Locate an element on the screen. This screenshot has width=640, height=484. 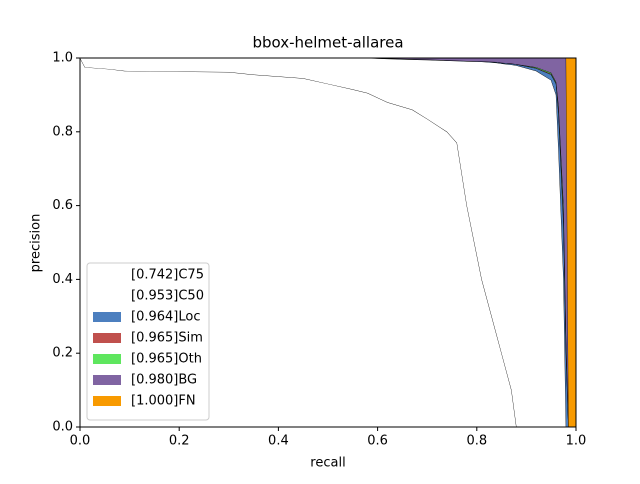
legend-label: [0.964]Loc is located at coordinates (165, 317).